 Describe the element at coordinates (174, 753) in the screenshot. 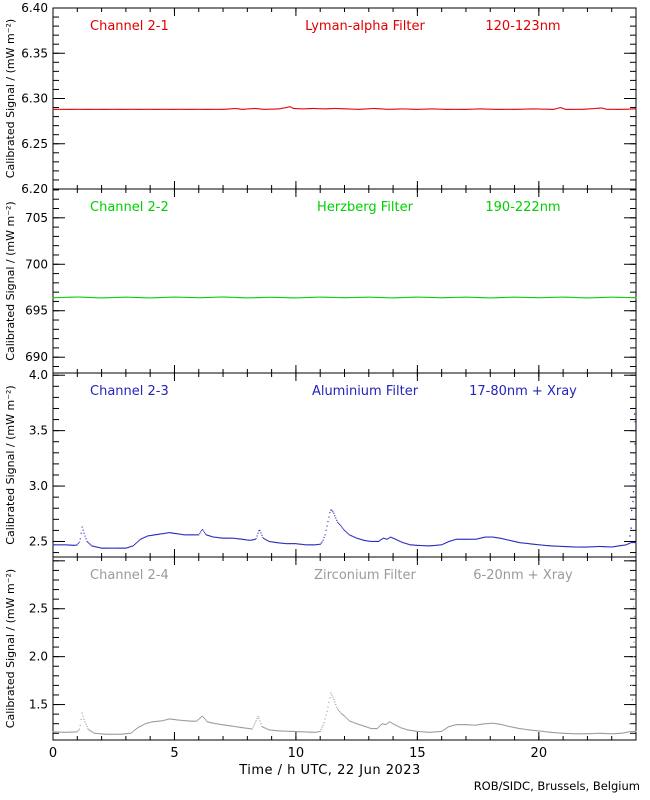

I see `x-tick-label: 5` at that location.